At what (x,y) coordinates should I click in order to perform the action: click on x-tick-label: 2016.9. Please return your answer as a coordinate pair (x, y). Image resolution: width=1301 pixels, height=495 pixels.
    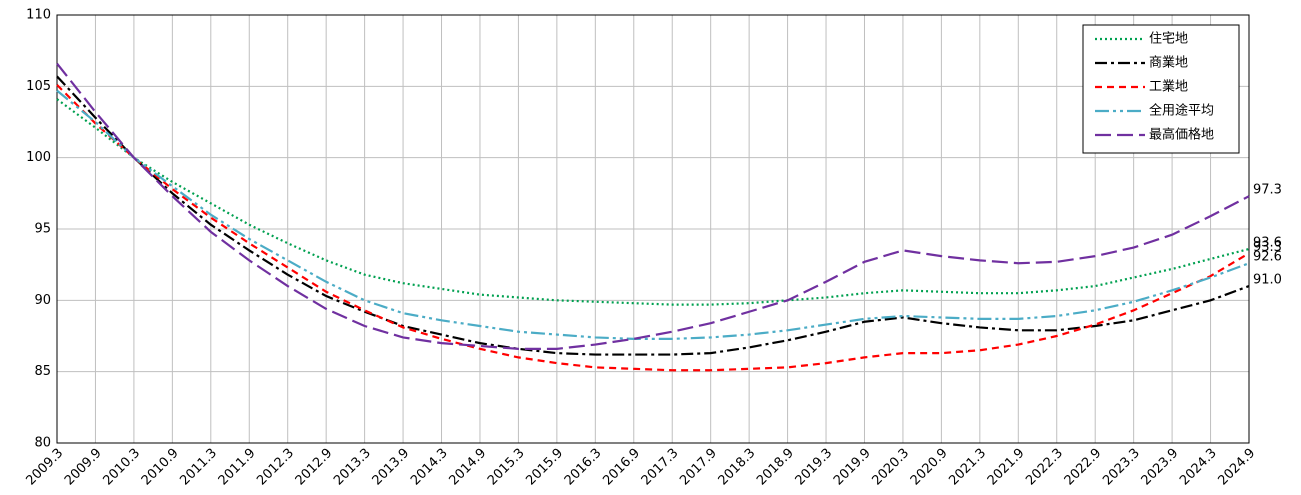
    Looking at the image, I should click on (621, 467).